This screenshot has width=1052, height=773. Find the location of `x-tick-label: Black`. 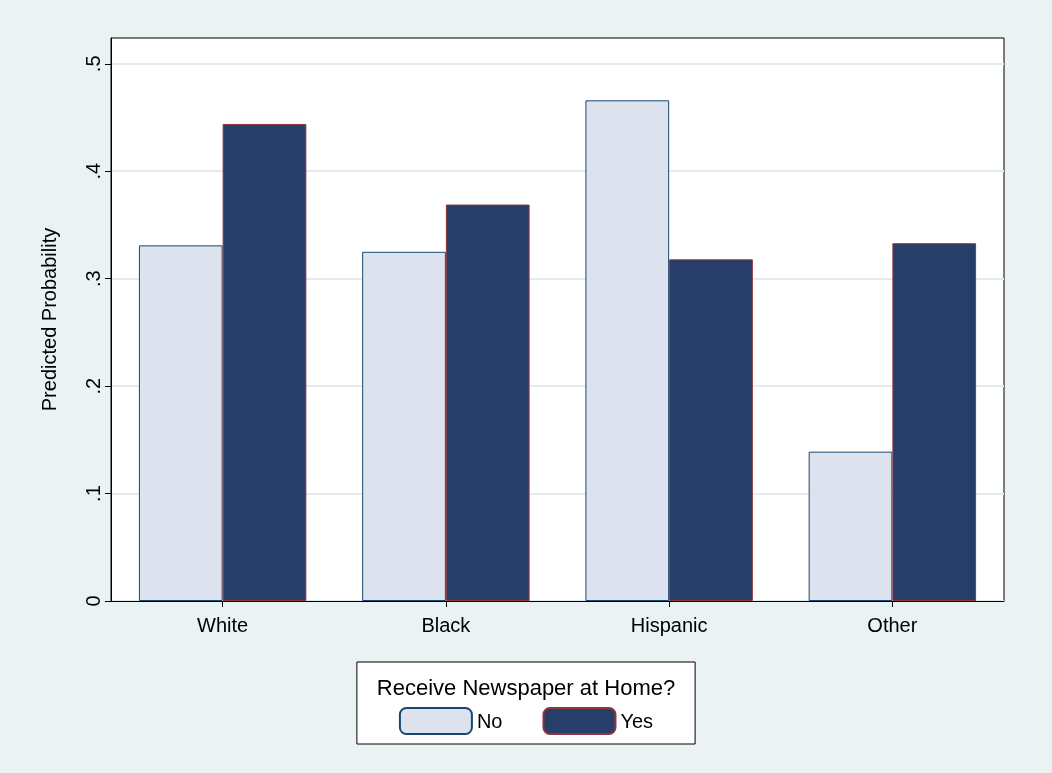

x-tick-label: Black is located at coordinates (446, 625).